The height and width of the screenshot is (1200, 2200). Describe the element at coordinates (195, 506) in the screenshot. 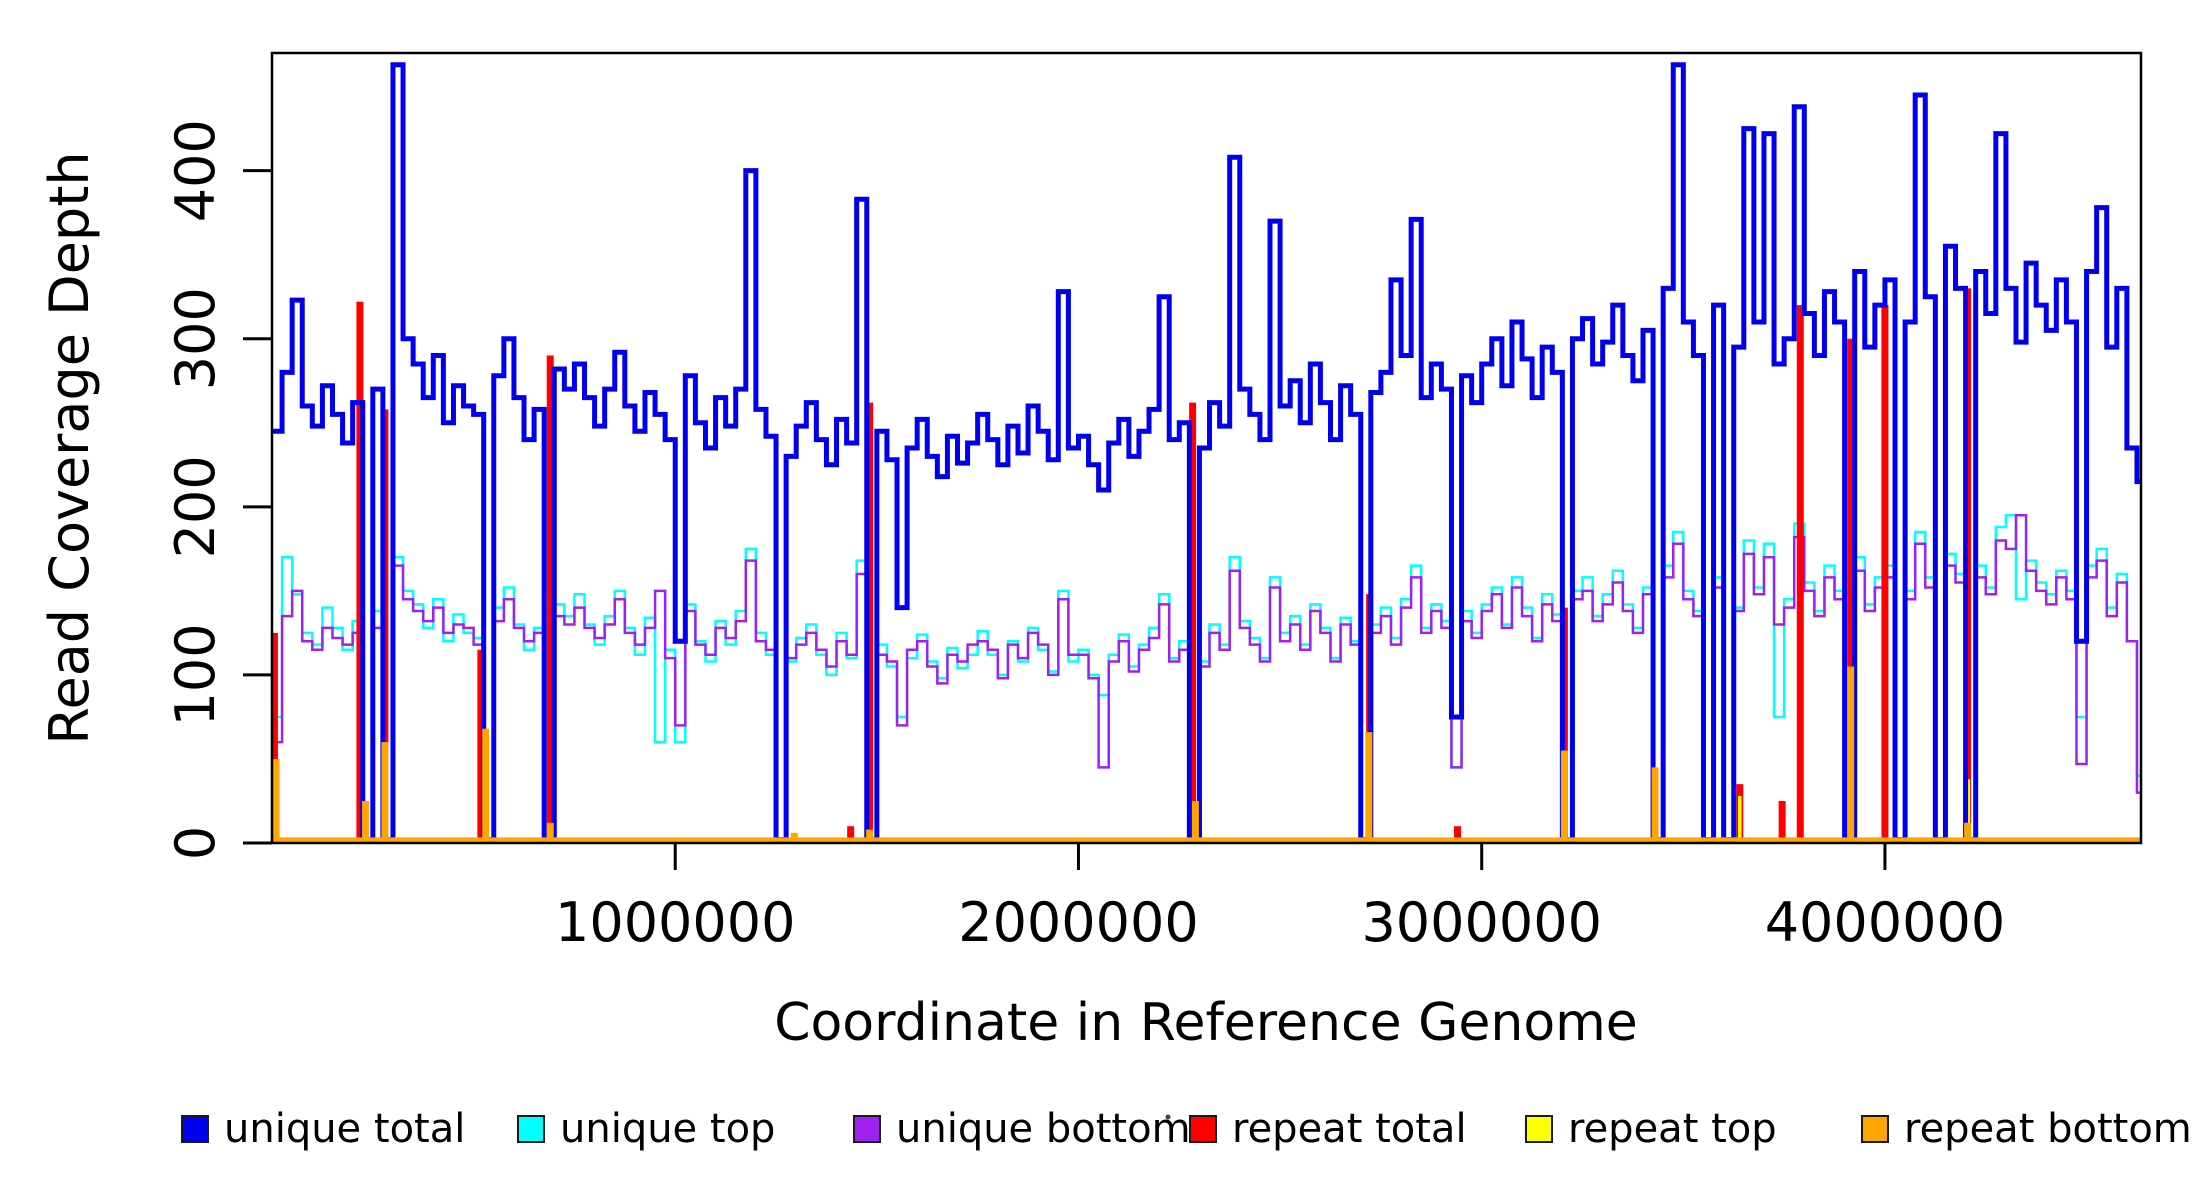

I see `y-tick-label: 200` at that location.